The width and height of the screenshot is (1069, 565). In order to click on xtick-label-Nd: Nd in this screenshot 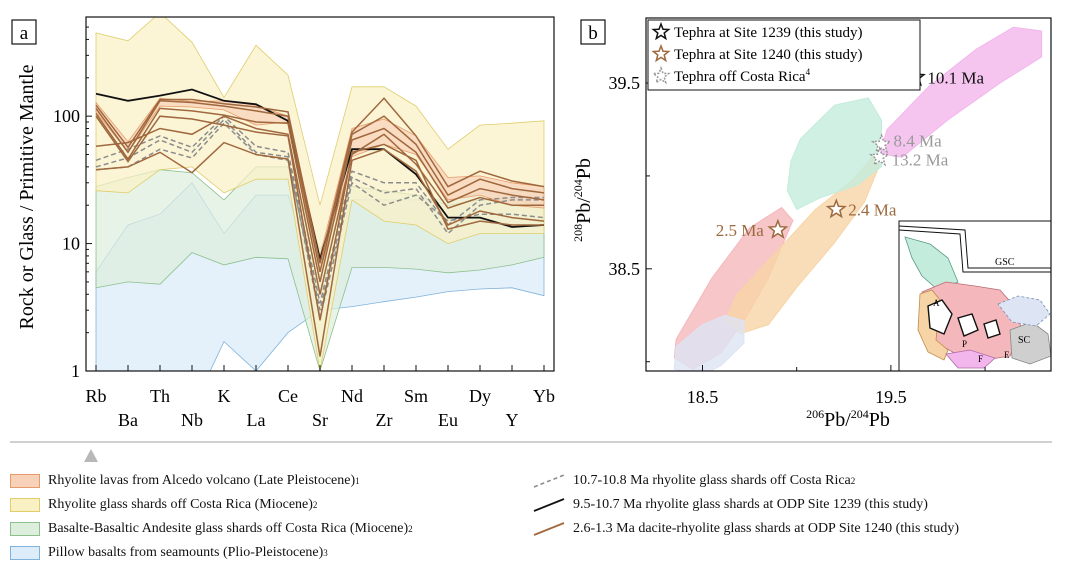, I will do `click(352, 396)`.